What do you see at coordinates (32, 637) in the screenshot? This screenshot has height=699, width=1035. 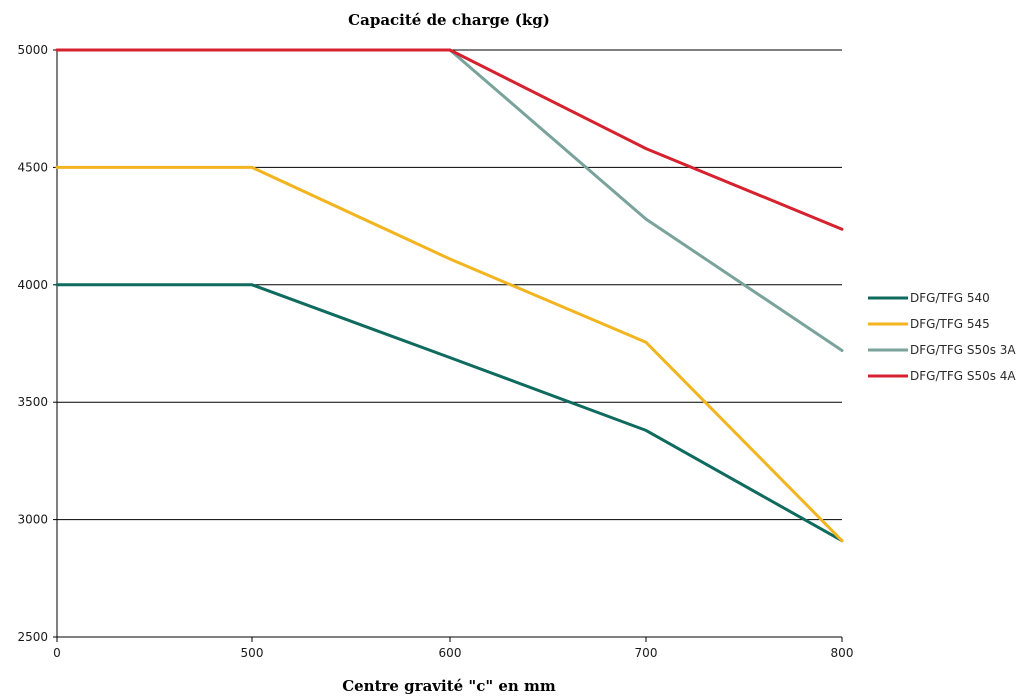 I see `y-tick-label-2500: 2500` at bounding box center [32, 637].